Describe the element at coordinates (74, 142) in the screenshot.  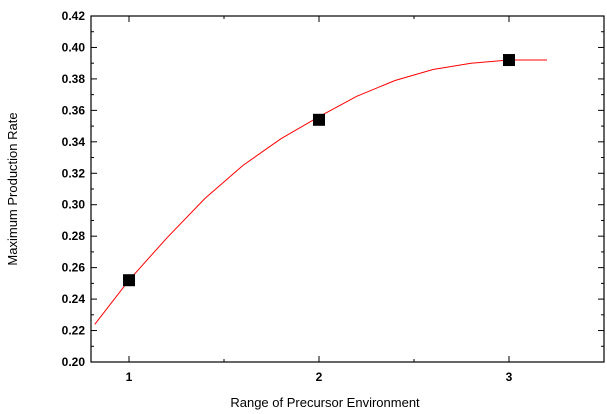
I see `y-tick-label: 0.34` at that location.